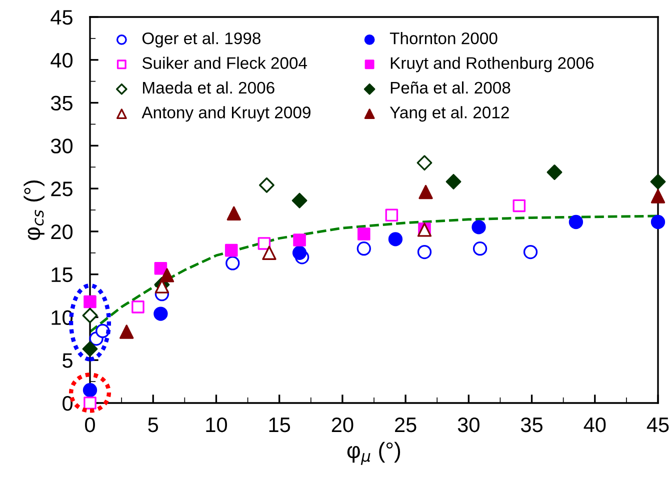  What do you see at coordinates (531, 424) in the screenshot?
I see `x-tick-label: 35` at bounding box center [531, 424].